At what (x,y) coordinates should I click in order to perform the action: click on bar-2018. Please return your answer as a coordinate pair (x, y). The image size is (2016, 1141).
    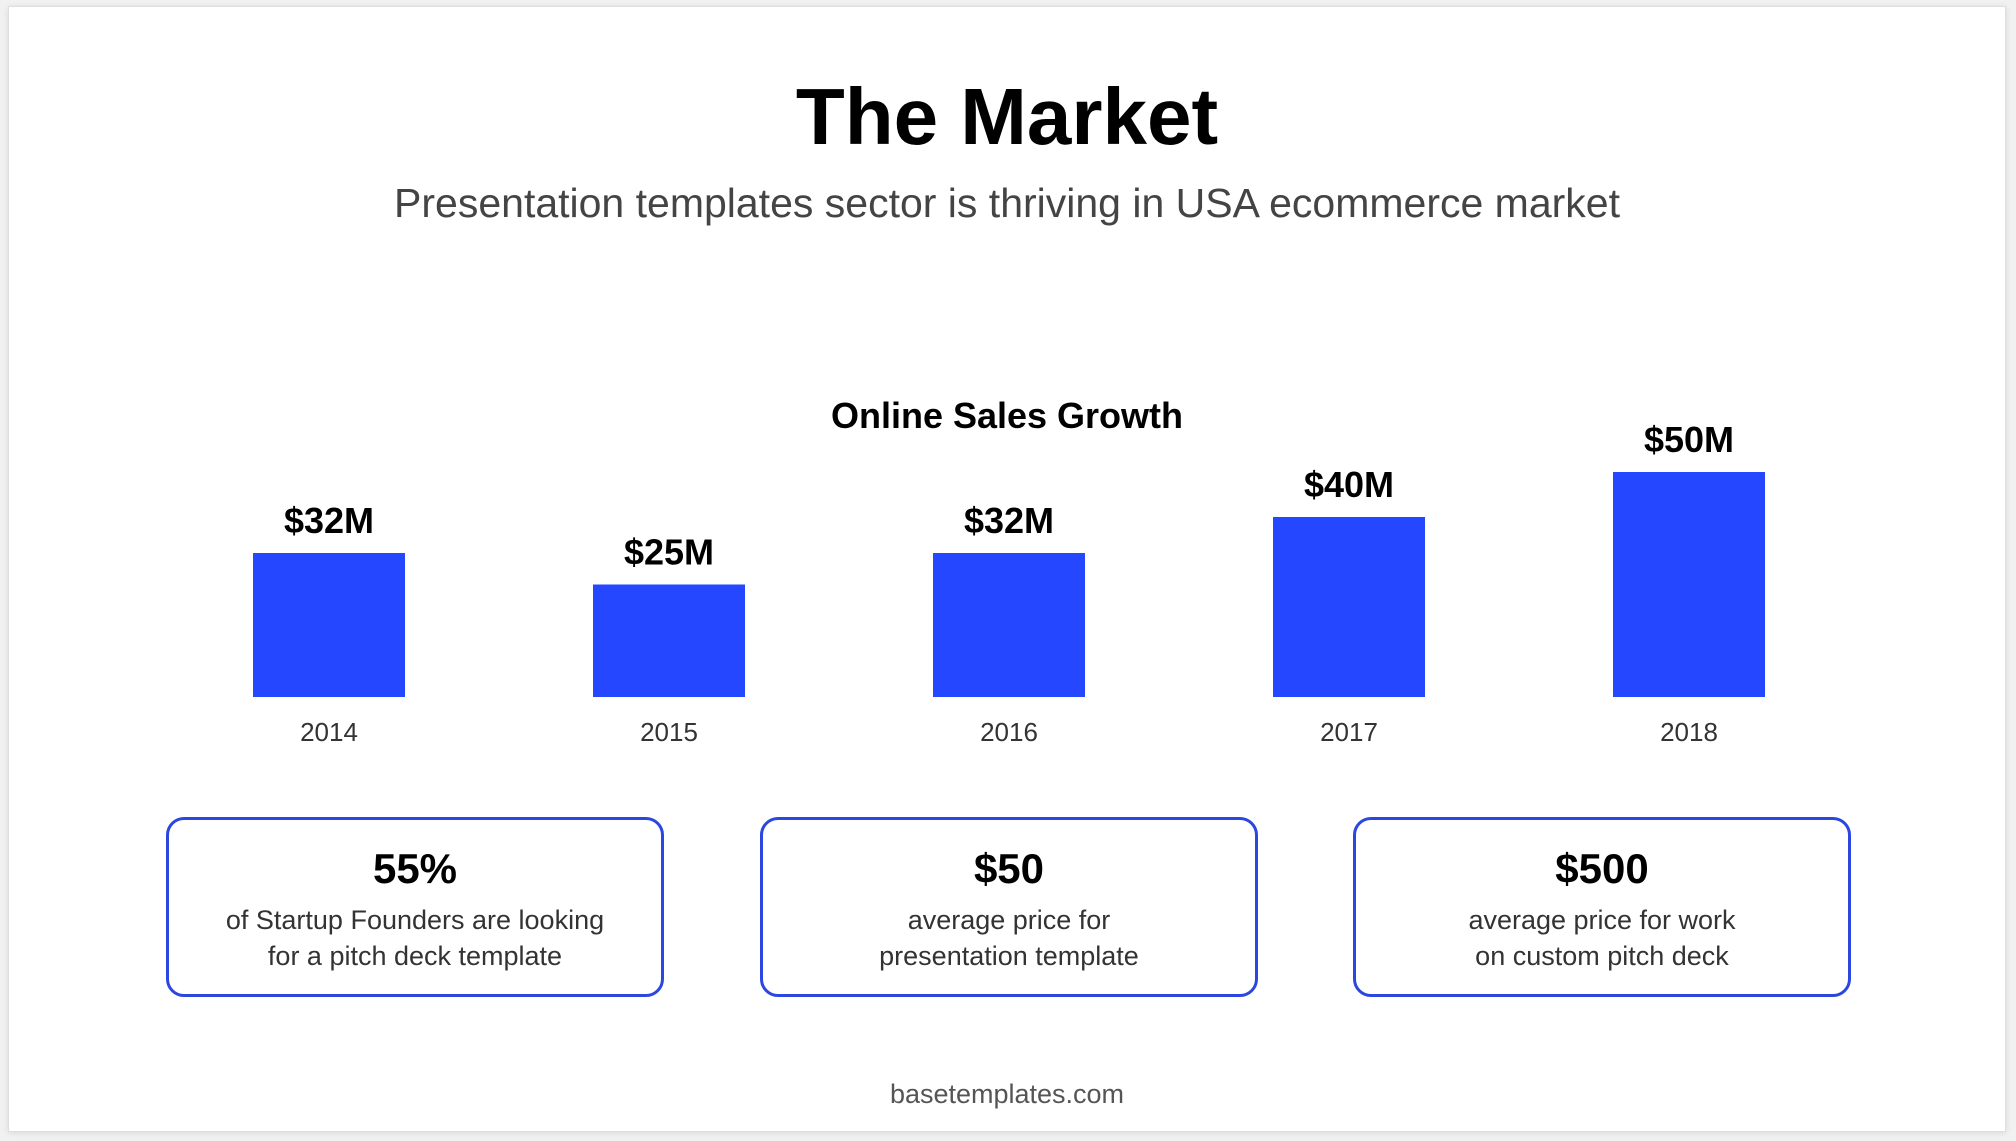
    Looking at the image, I should click on (1689, 584).